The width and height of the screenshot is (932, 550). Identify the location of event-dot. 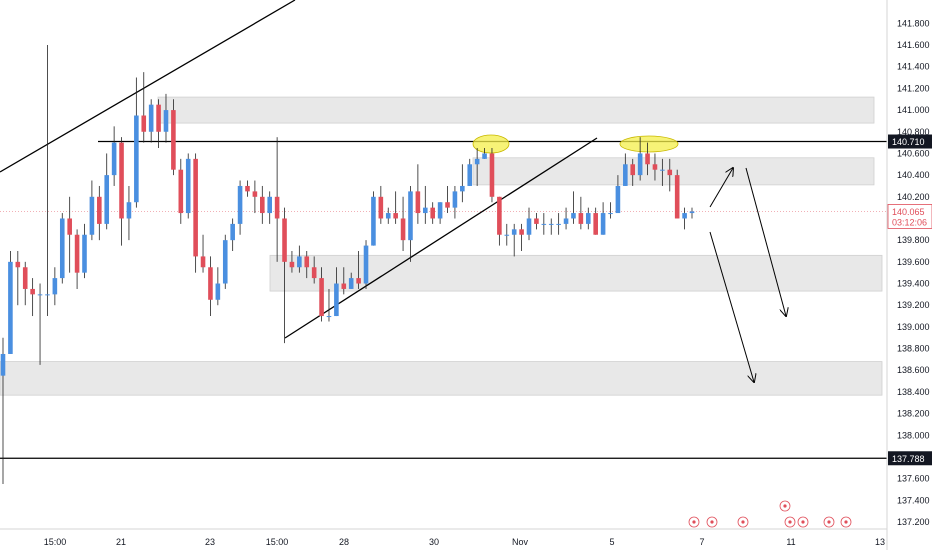
(829, 522).